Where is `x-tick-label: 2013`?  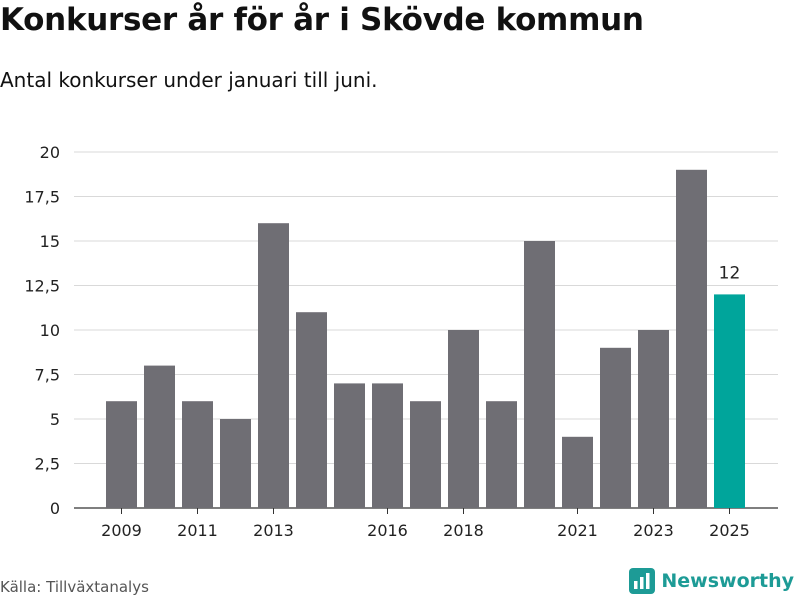
x-tick-label: 2013 is located at coordinates (273, 530).